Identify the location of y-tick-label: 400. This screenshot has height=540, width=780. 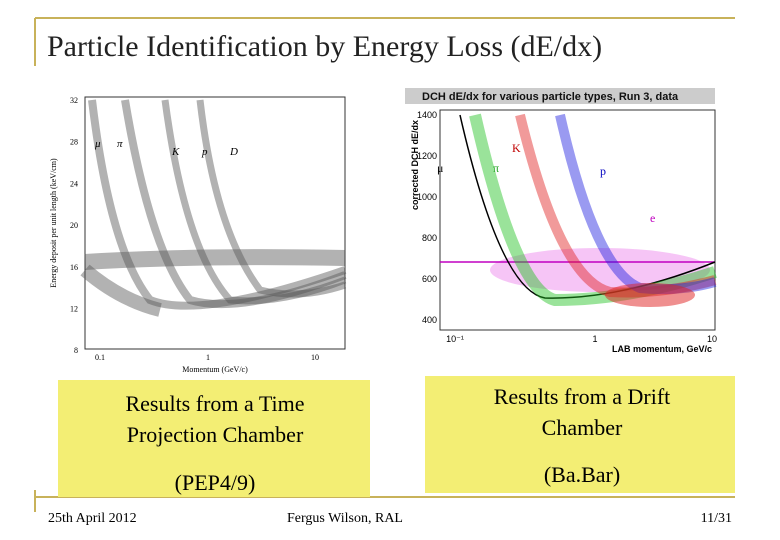
(429, 320).